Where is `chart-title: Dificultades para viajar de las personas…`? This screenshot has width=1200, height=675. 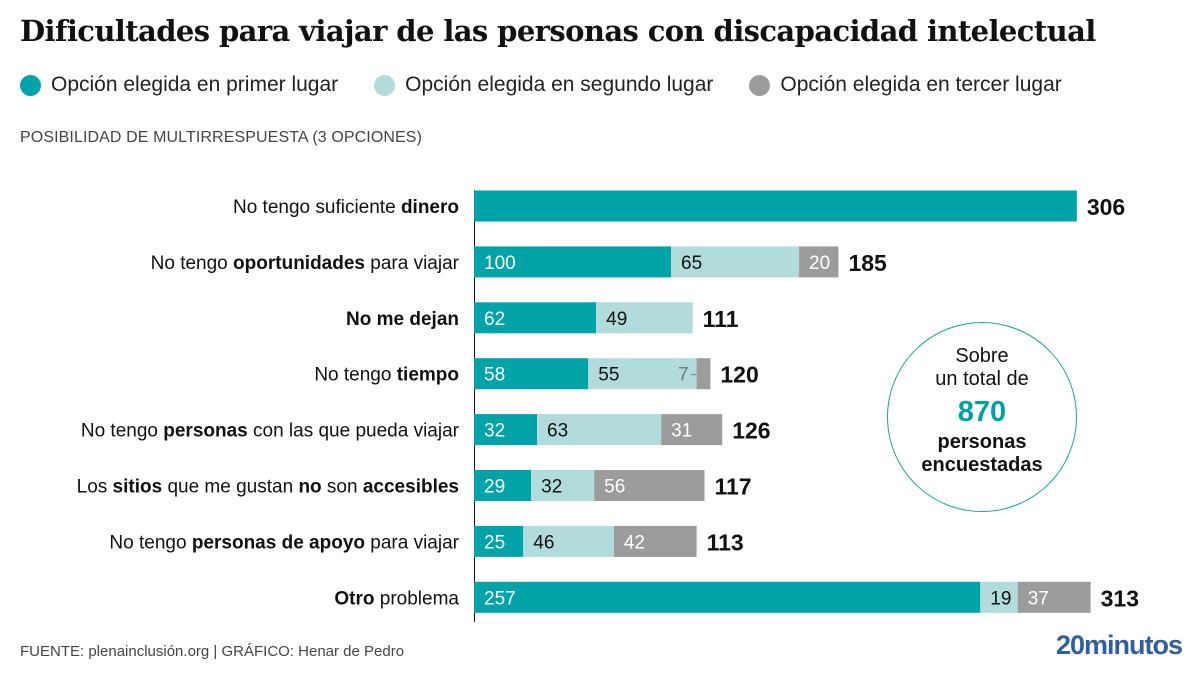
chart-title: Dificultades para viajar de las personas… is located at coordinates (558, 31).